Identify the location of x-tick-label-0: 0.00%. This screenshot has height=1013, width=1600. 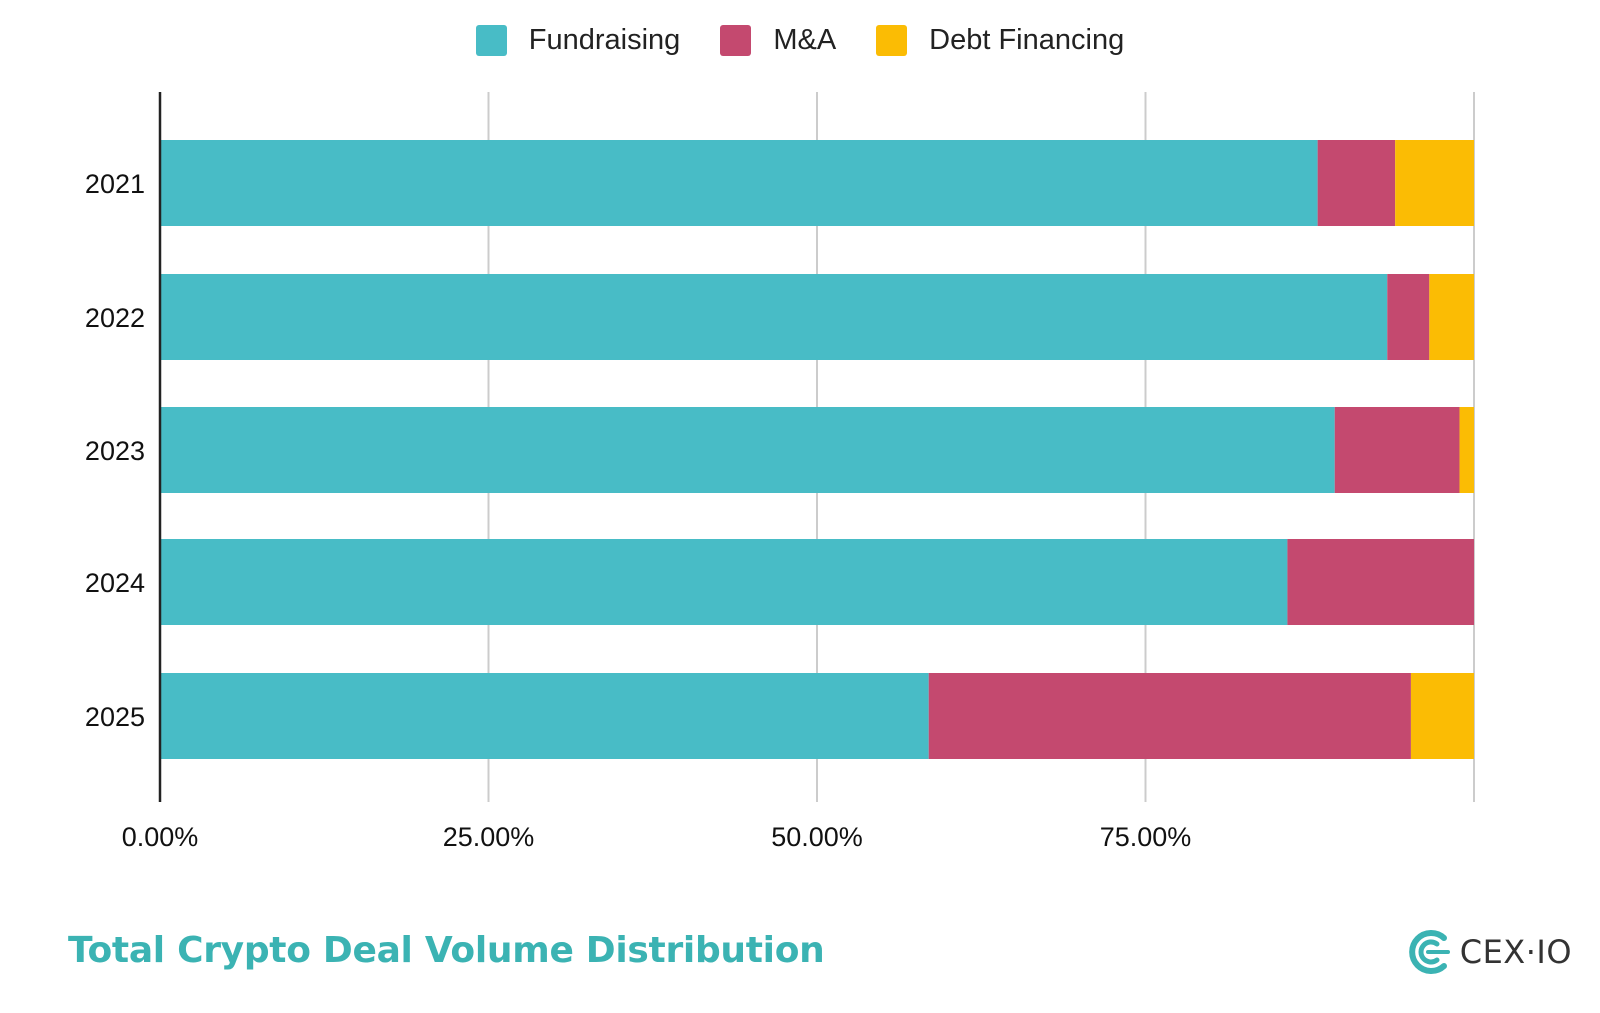
(160, 837).